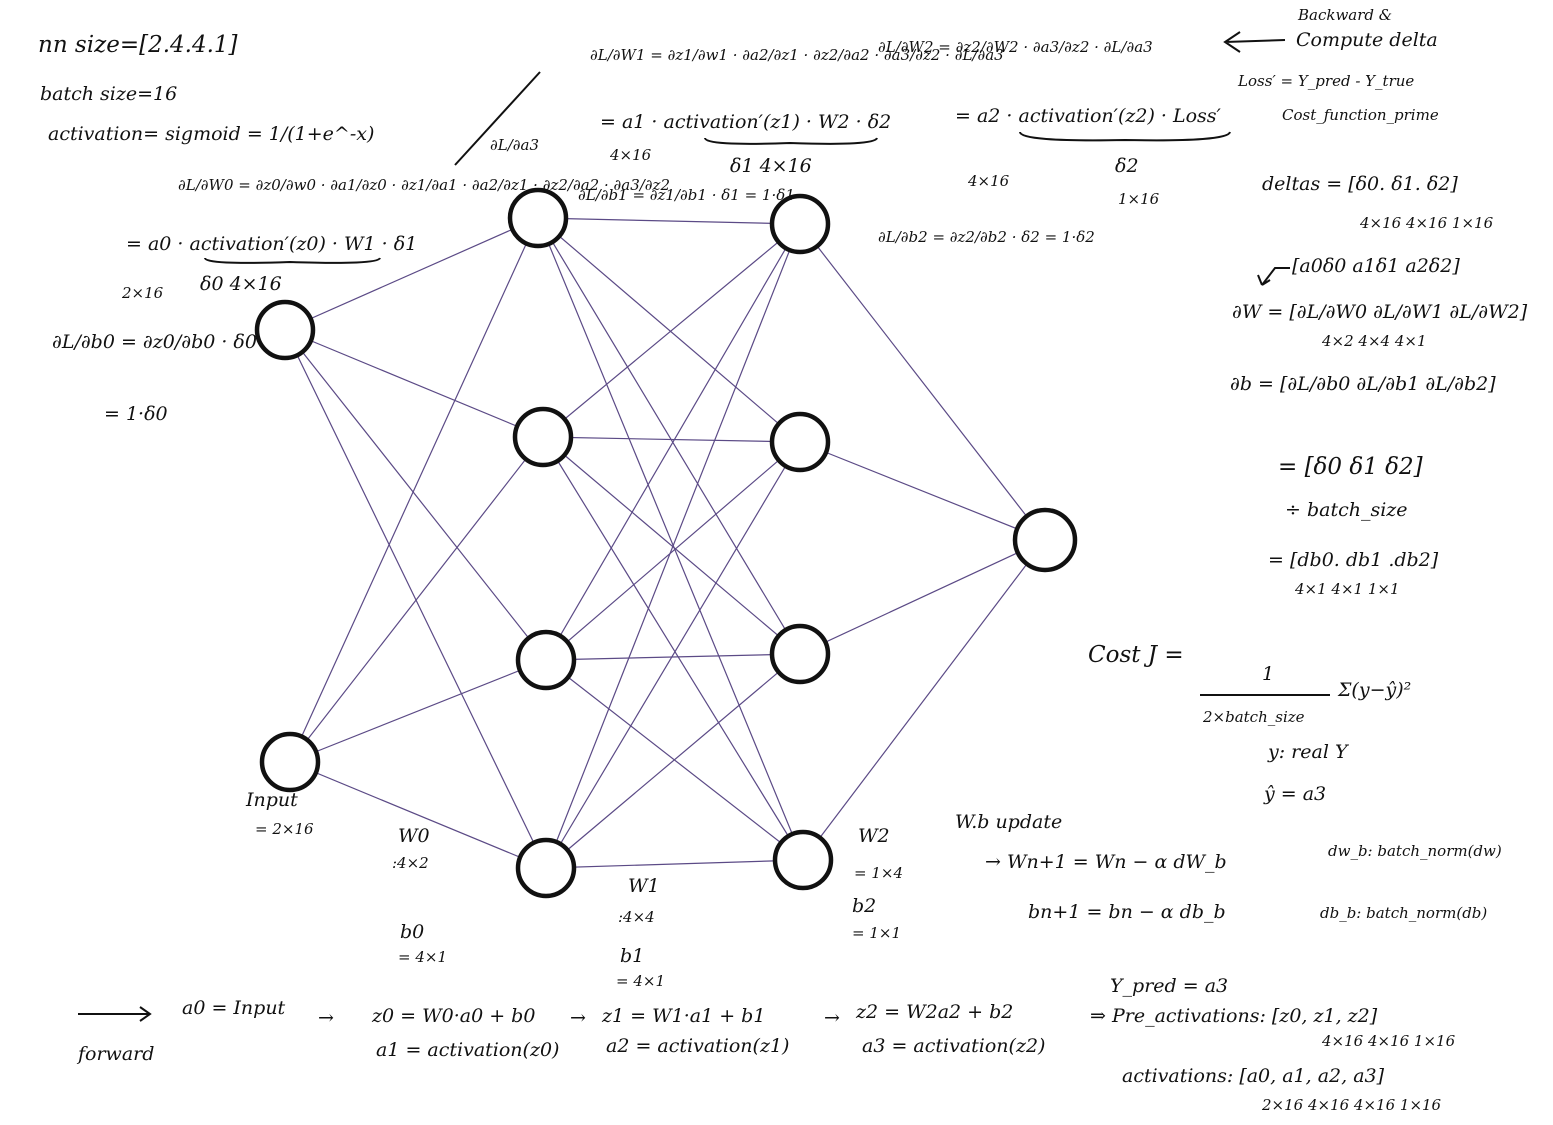 This screenshot has width=1553, height=1125. I want to click on a-delta-row-text: [a0δ0 a1δ1 a2δ2], so click(1376, 266).